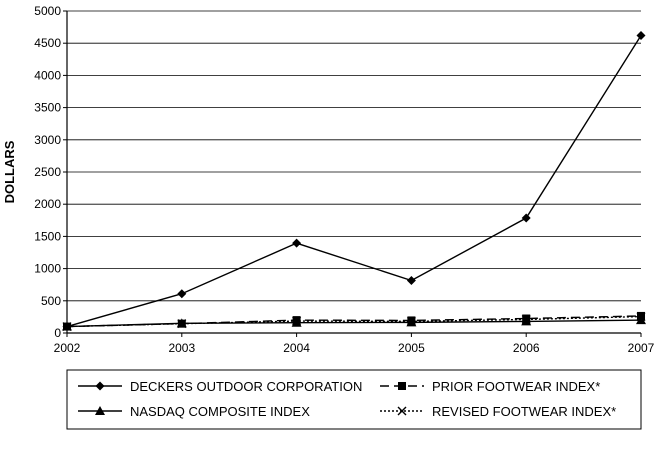 The width and height of the screenshot is (654, 451). What do you see at coordinates (641, 348) in the screenshot?
I see `x-tick-label: 2007` at bounding box center [641, 348].